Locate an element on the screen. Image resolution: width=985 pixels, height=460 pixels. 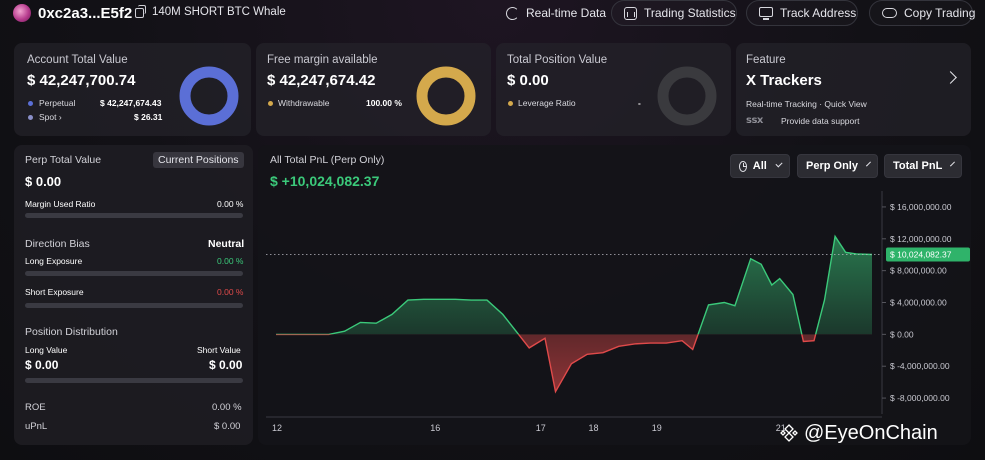
y-tick-label: $ 16,000,000.00 is located at coordinates (921, 207).